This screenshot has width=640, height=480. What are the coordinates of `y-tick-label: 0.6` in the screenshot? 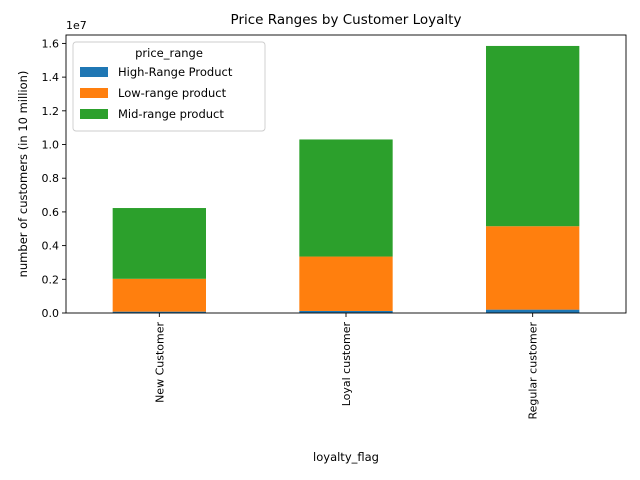 It's located at (51, 212).